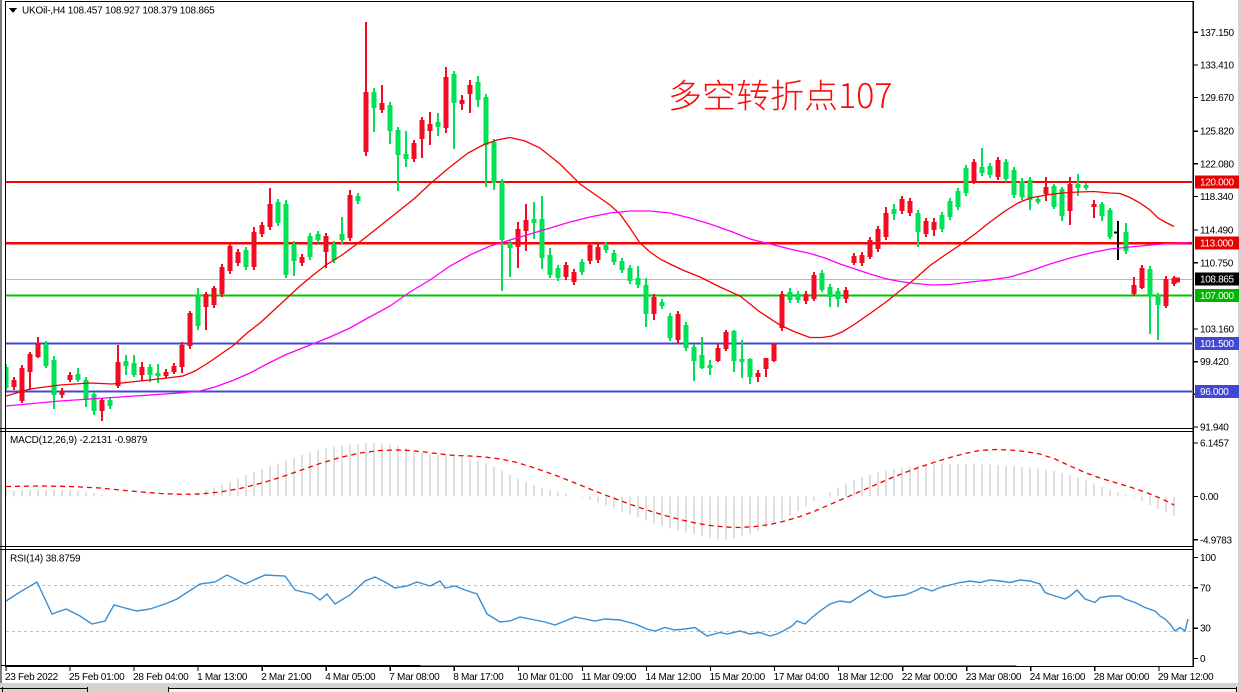 The width and height of the screenshot is (1241, 692). Describe the element at coordinates (79, 440) in the screenshot. I see `svg-text: MACD(12,26,9) -2.2131 -0.9879` at that location.